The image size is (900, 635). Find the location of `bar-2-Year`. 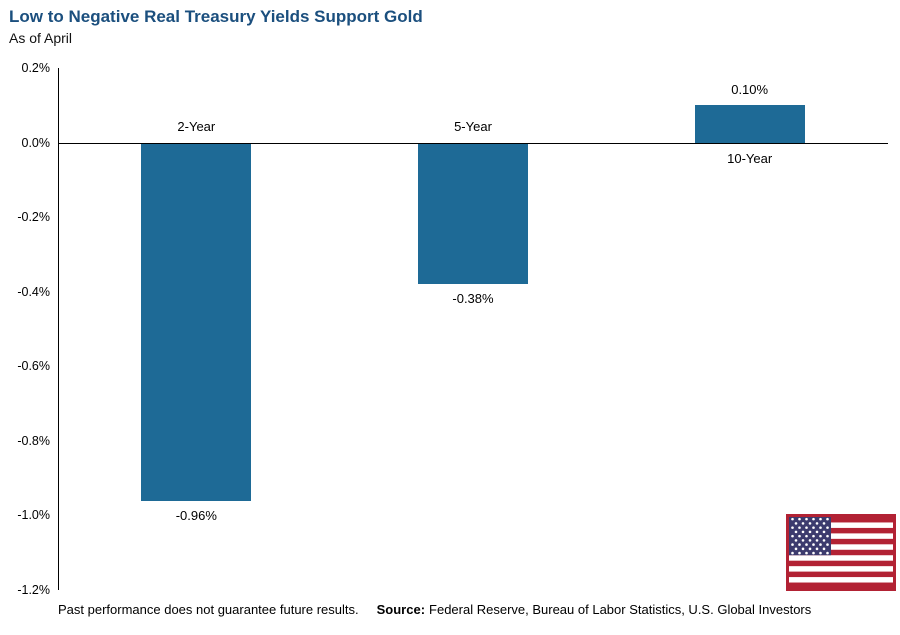

bar-2-Year is located at coordinates (196, 322).